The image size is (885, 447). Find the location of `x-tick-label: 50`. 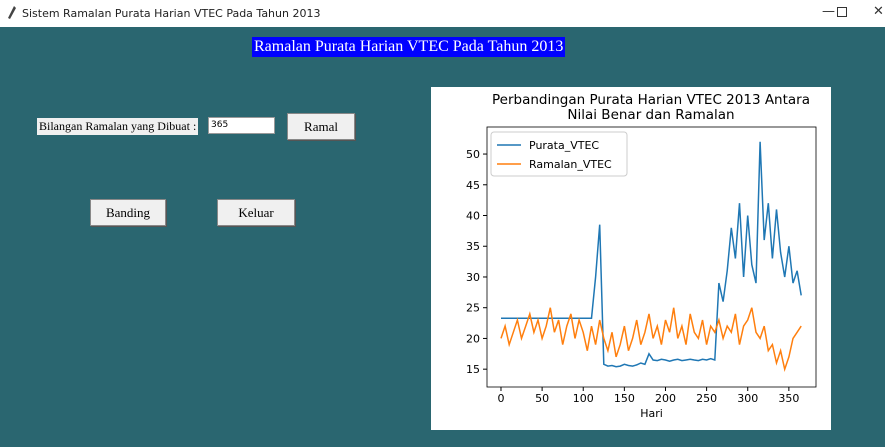

x-tick-label: 50 is located at coordinates (542, 398).